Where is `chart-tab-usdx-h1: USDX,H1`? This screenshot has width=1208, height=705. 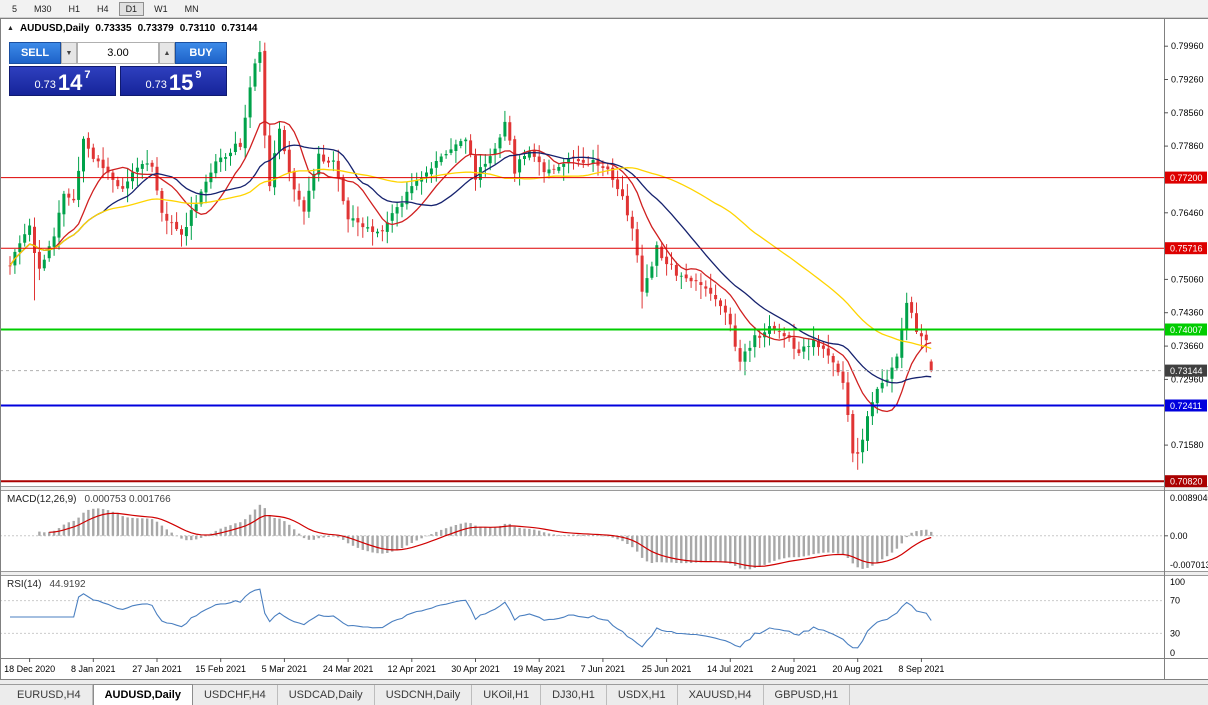 chart-tab-usdx-h1: USDX,H1 is located at coordinates (642, 695).